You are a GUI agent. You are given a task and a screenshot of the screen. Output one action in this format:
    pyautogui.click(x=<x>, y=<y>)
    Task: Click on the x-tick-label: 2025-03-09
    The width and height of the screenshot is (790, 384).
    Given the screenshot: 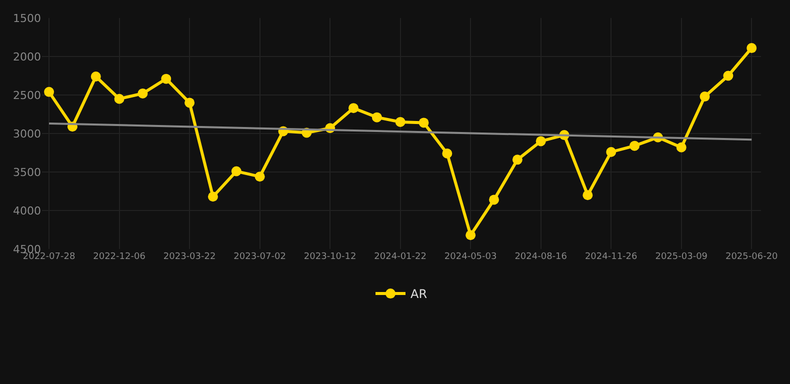 What is the action you would take?
    pyautogui.click(x=681, y=257)
    